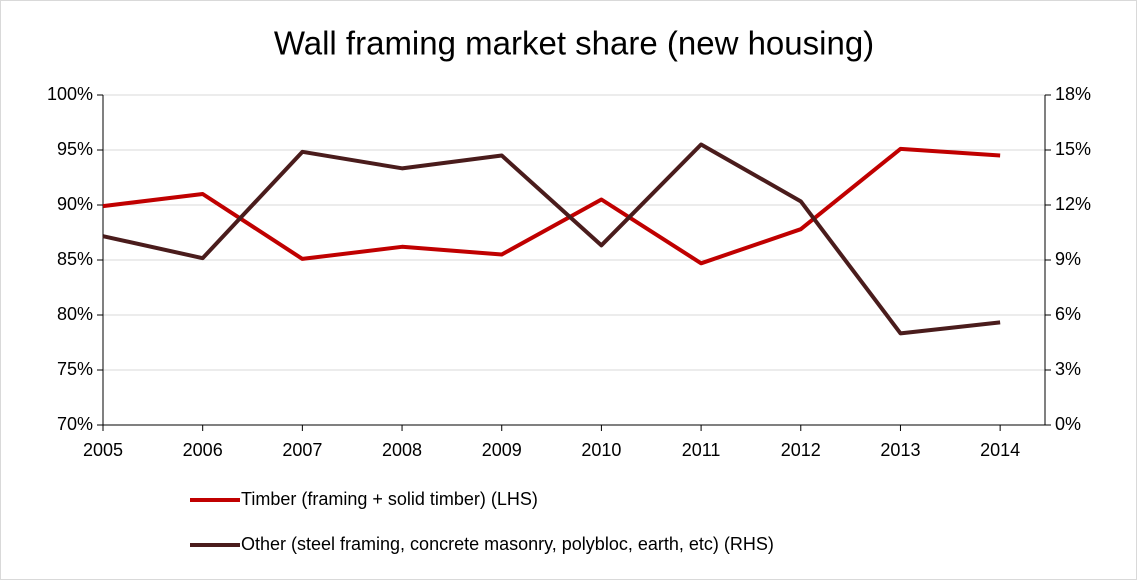  I want to click on y2-tick-label: 0%, so click(1068, 424).